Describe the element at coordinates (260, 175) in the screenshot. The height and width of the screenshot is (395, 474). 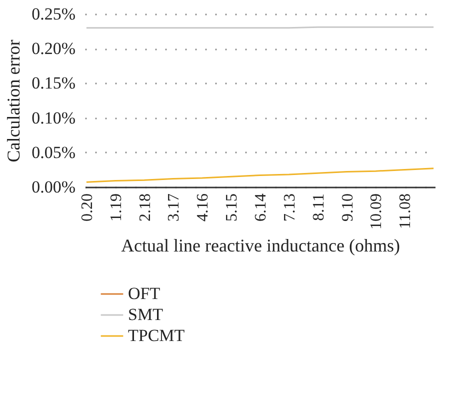
I see `line-series` at that location.